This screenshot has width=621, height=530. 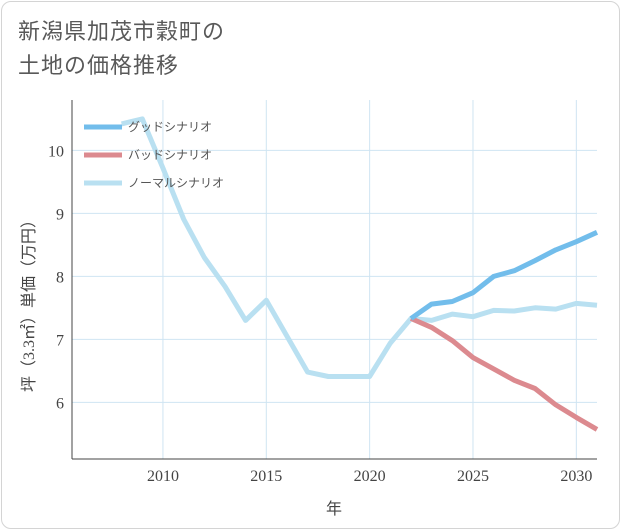 What do you see at coordinates (266, 476) in the screenshot?
I see `x-tick-label: 2015` at bounding box center [266, 476].